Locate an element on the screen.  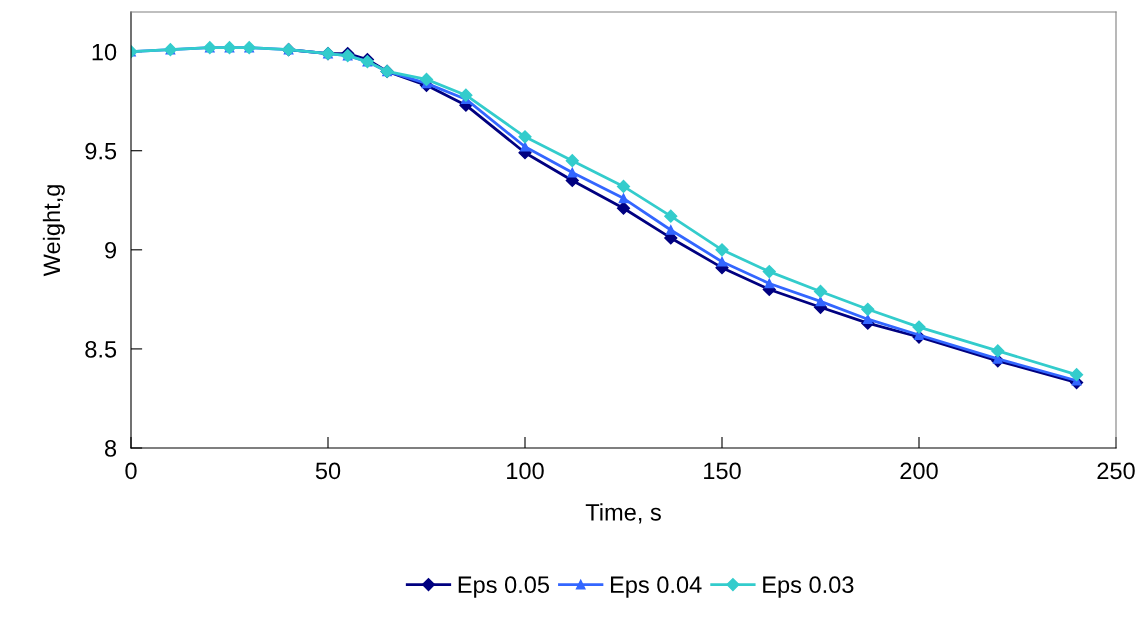
x-axis-title: Time, s is located at coordinates (623, 513).